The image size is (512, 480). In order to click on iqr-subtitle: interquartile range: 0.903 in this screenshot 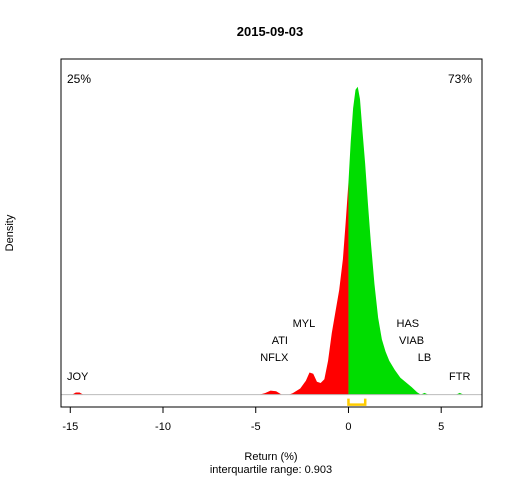, I will do `click(271, 470)`.